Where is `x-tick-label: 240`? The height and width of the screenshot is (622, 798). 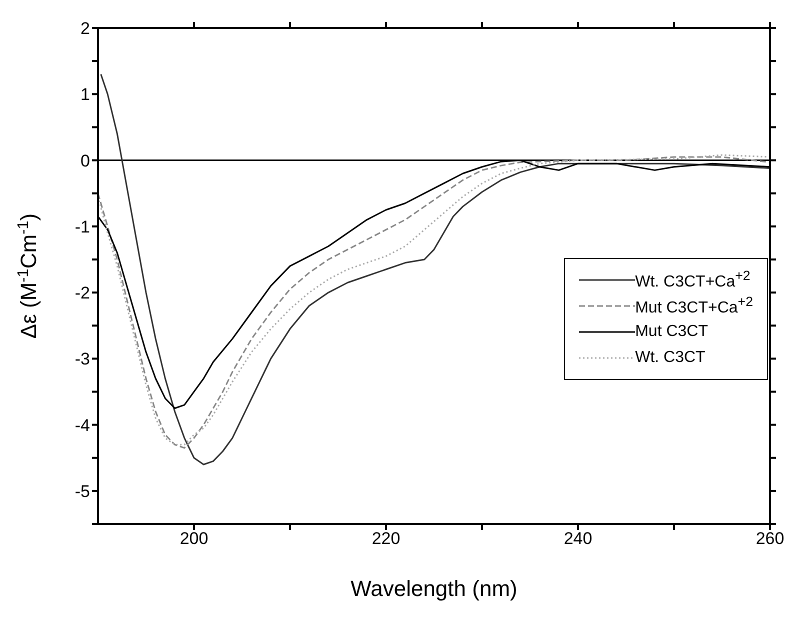 x-tick-label: 240 is located at coordinates (578, 538).